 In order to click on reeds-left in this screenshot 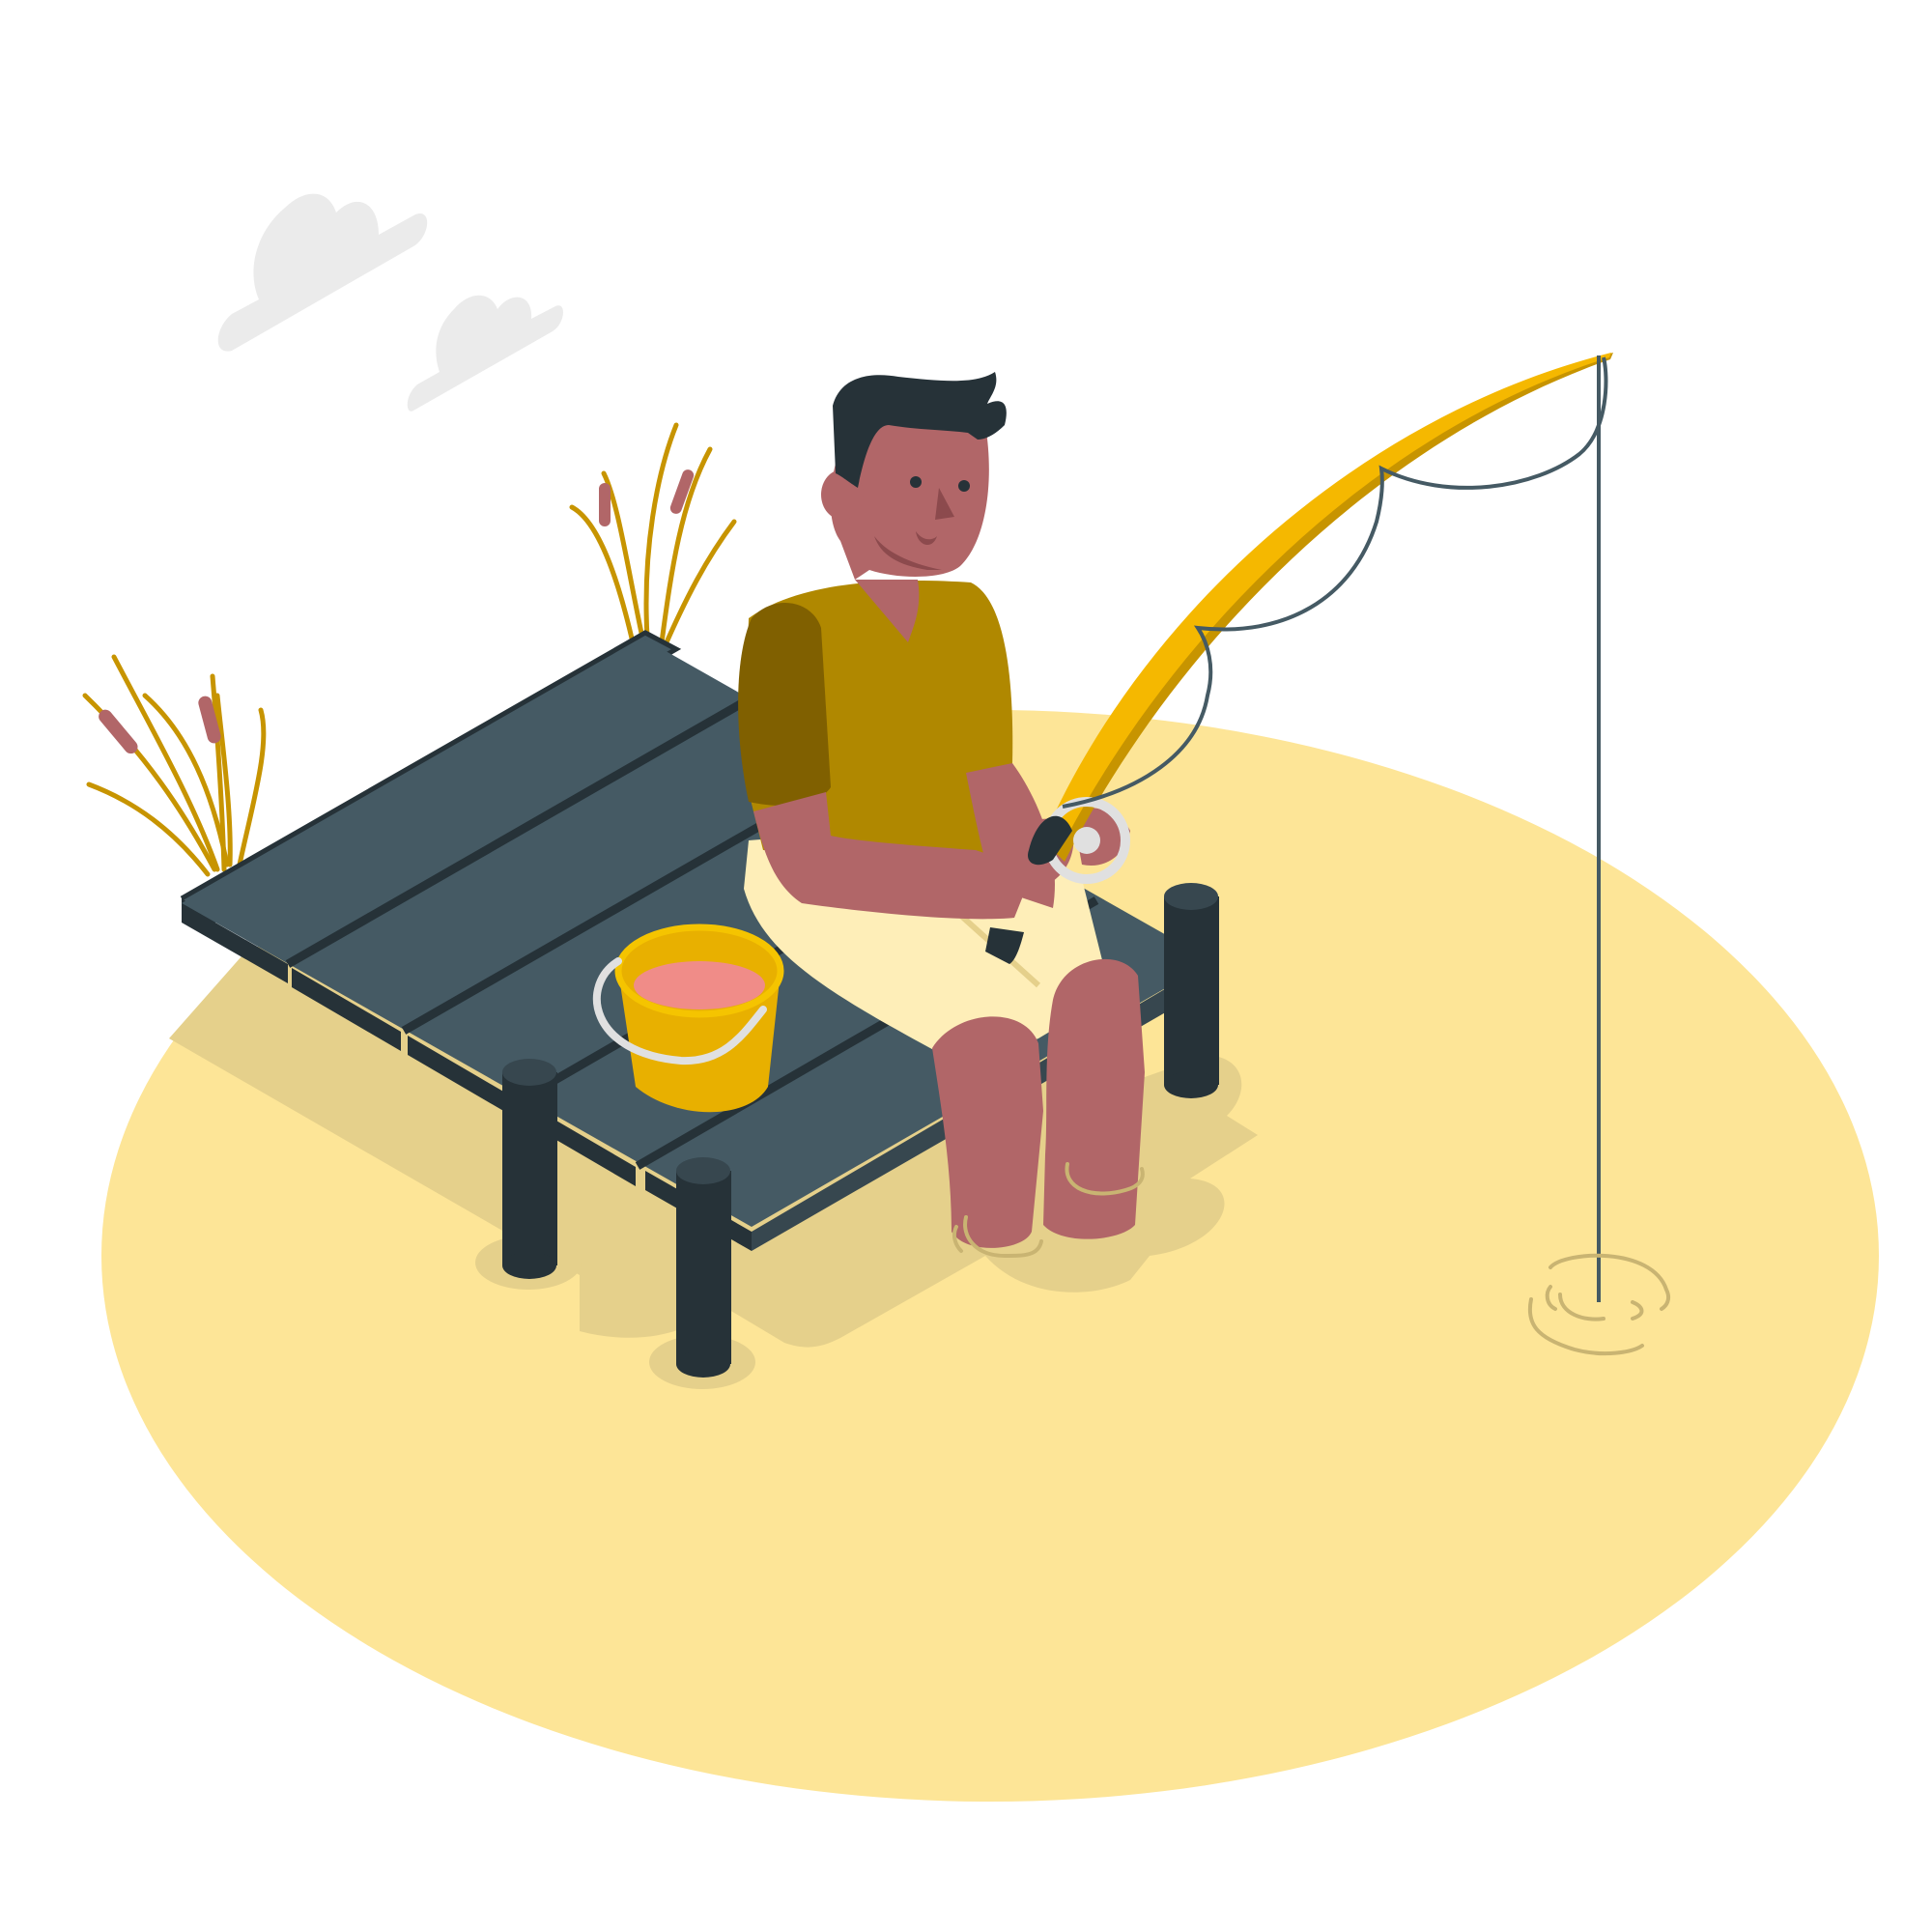, I will do `click(174, 765)`.